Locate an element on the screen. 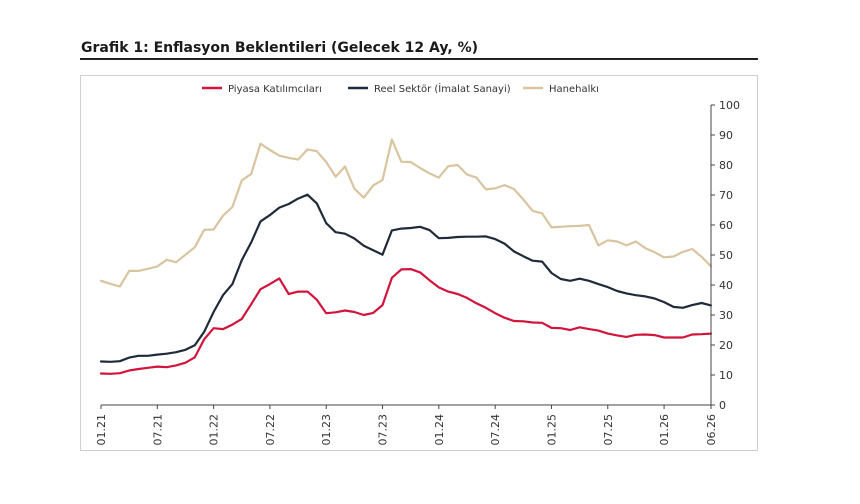  x-tick-label: 06.26 is located at coordinates (711, 430).